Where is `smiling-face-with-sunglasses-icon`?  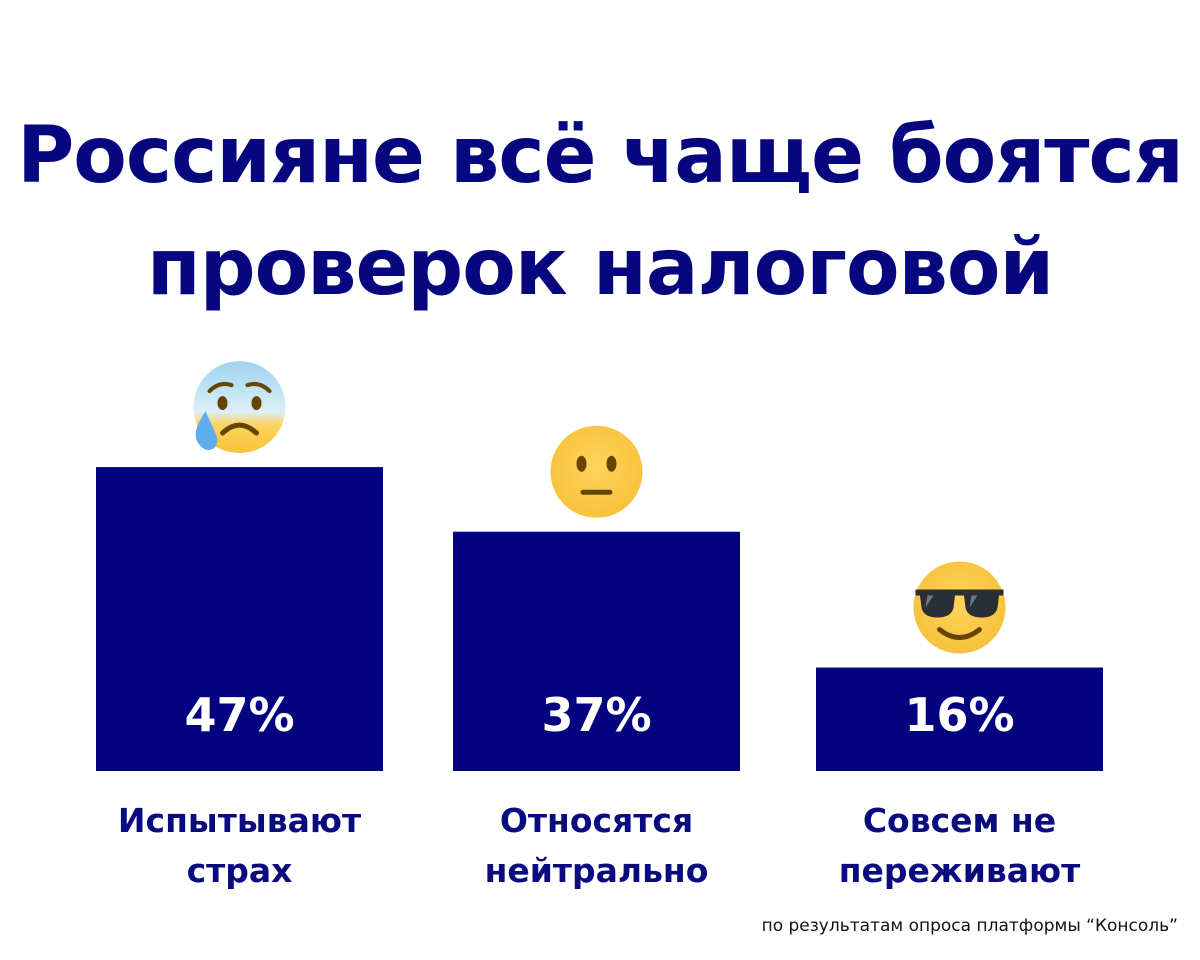 smiling-face-with-sunglasses-icon is located at coordinates (959, 607).